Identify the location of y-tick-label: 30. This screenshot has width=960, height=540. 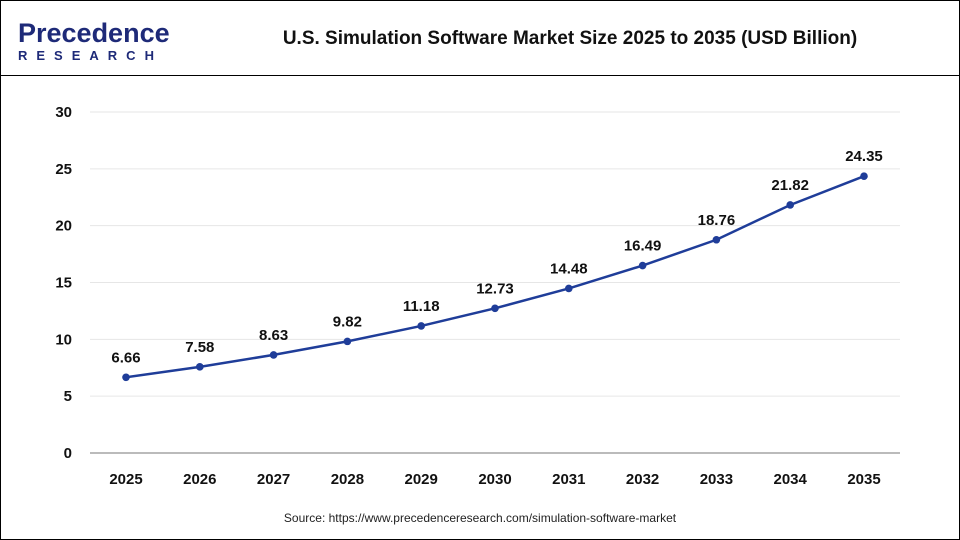
(63, 112).